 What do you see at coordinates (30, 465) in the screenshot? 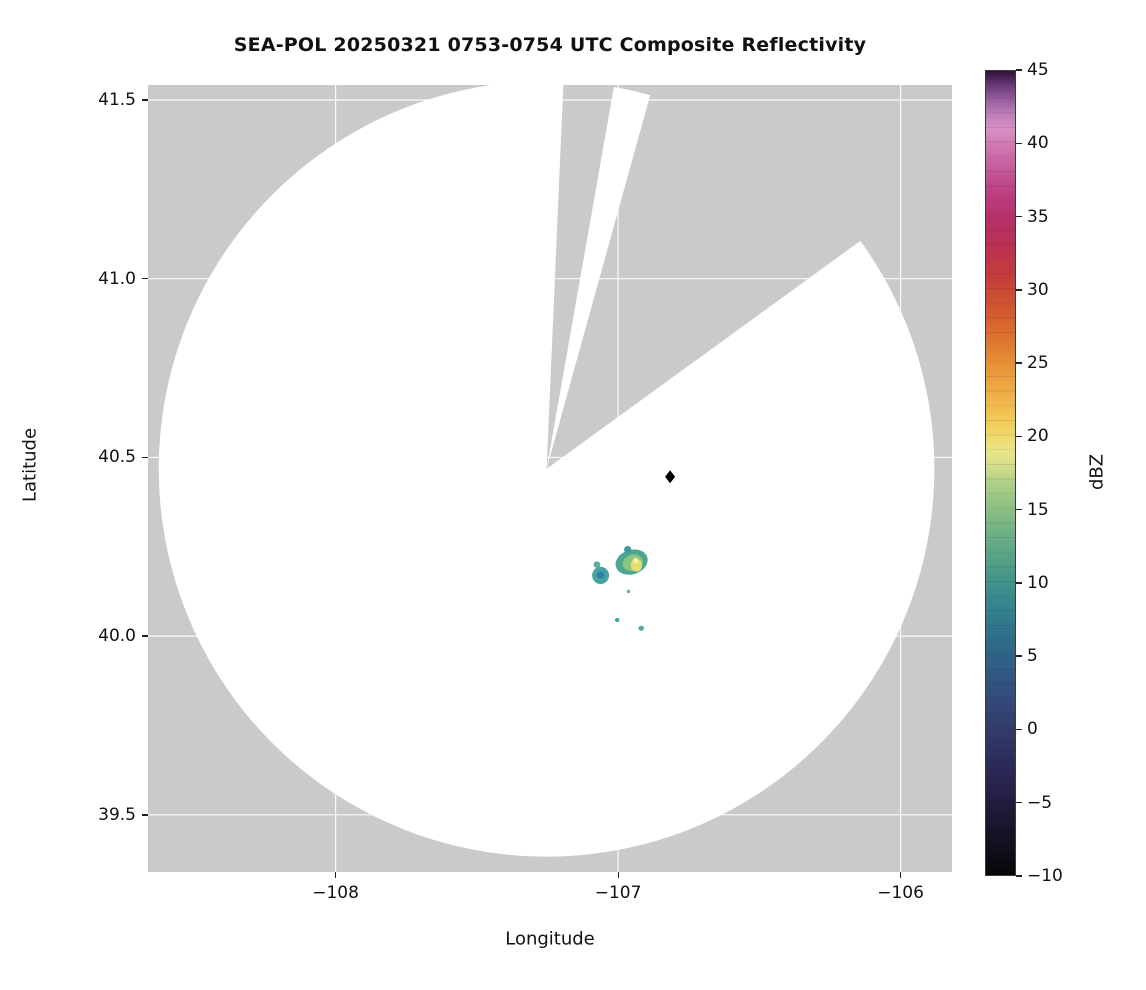
I see `y-axis-label: Latitude` at bounding box center [30, 465].